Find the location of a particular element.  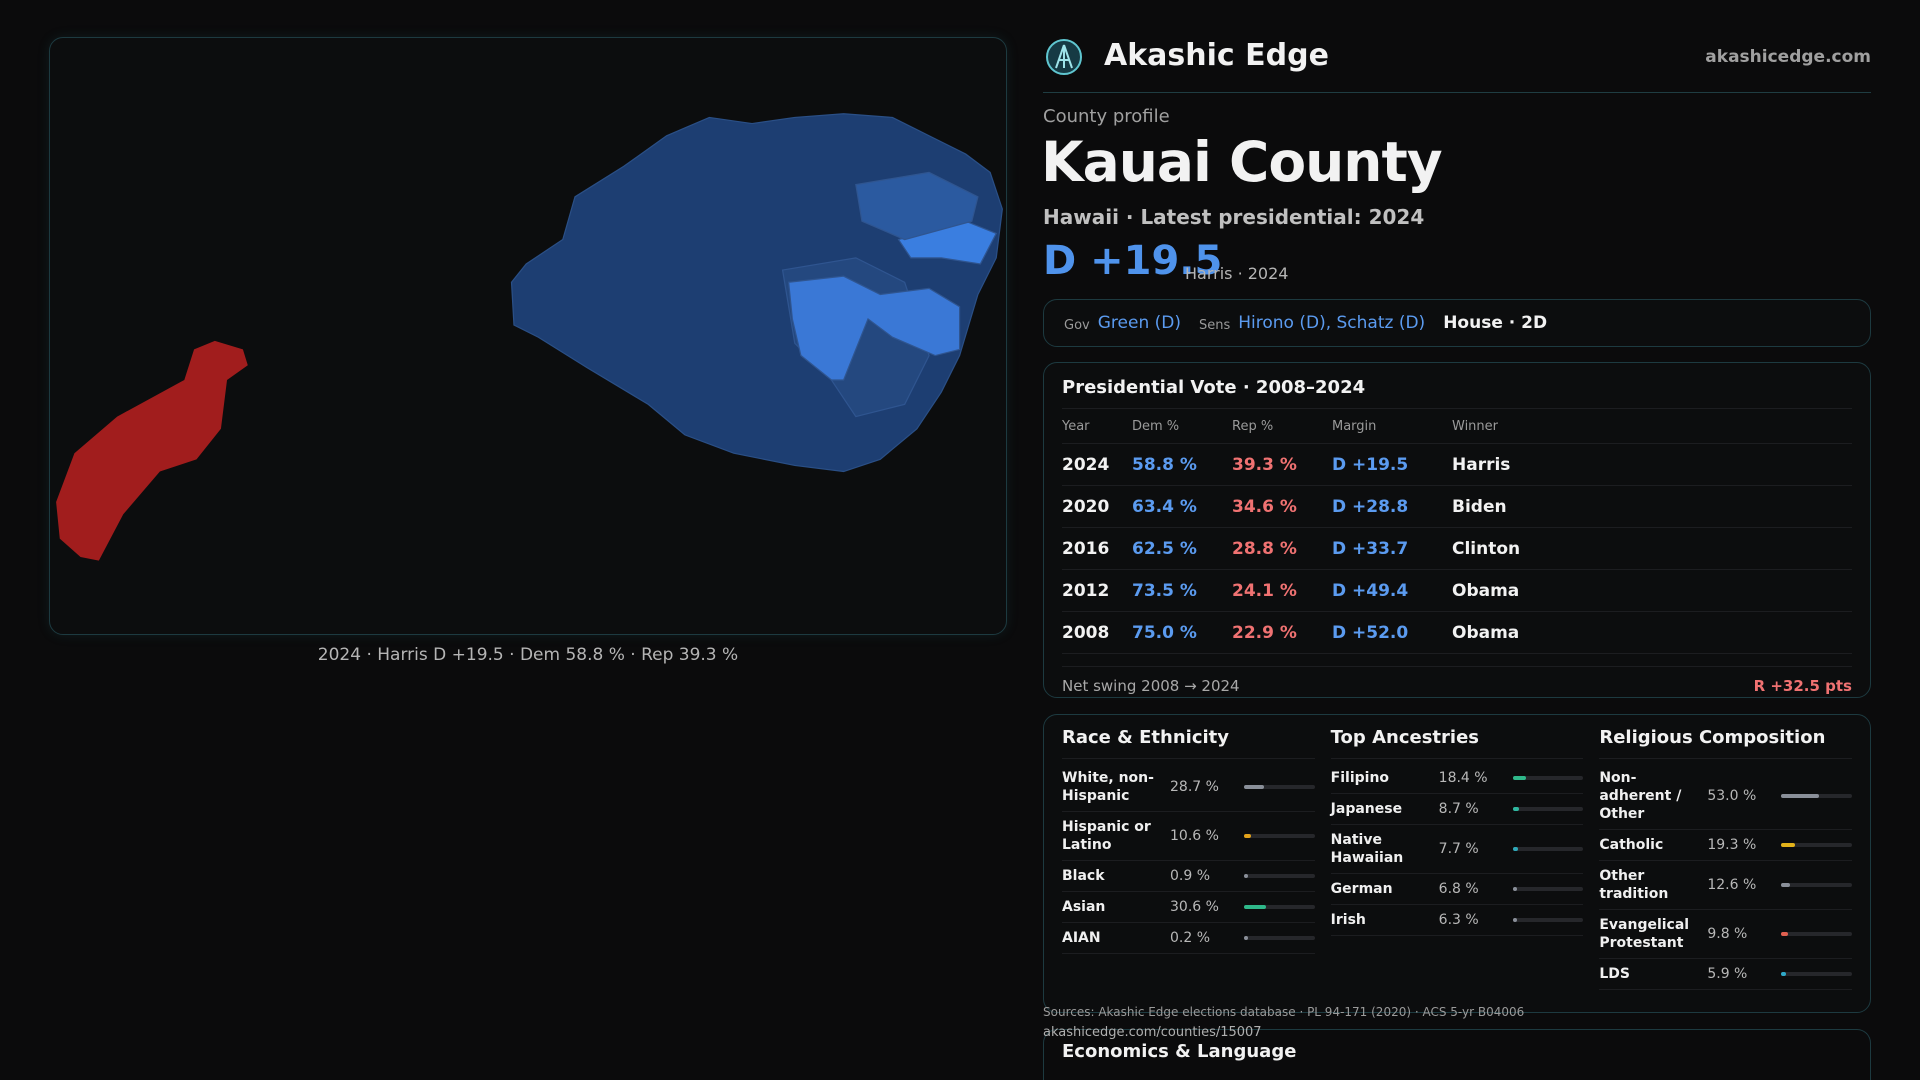

demographic-title: Race & Ethnicity is located at coordinates (1188, 743).